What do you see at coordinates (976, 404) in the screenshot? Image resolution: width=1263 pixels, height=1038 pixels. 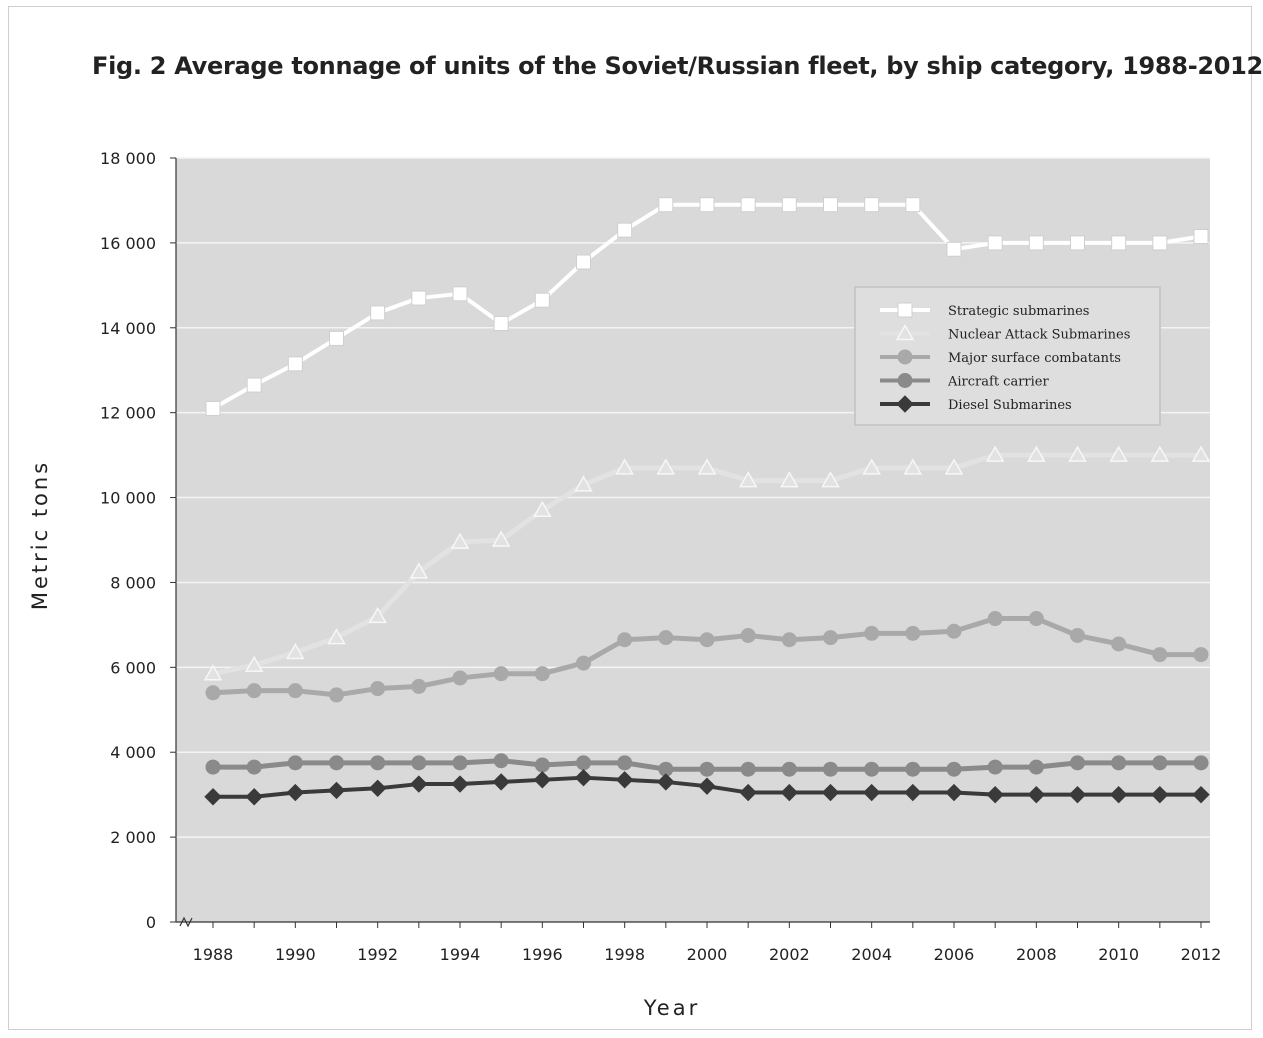 I see `legend-item: Diesel Submarines` at bounding box center [976, 404].